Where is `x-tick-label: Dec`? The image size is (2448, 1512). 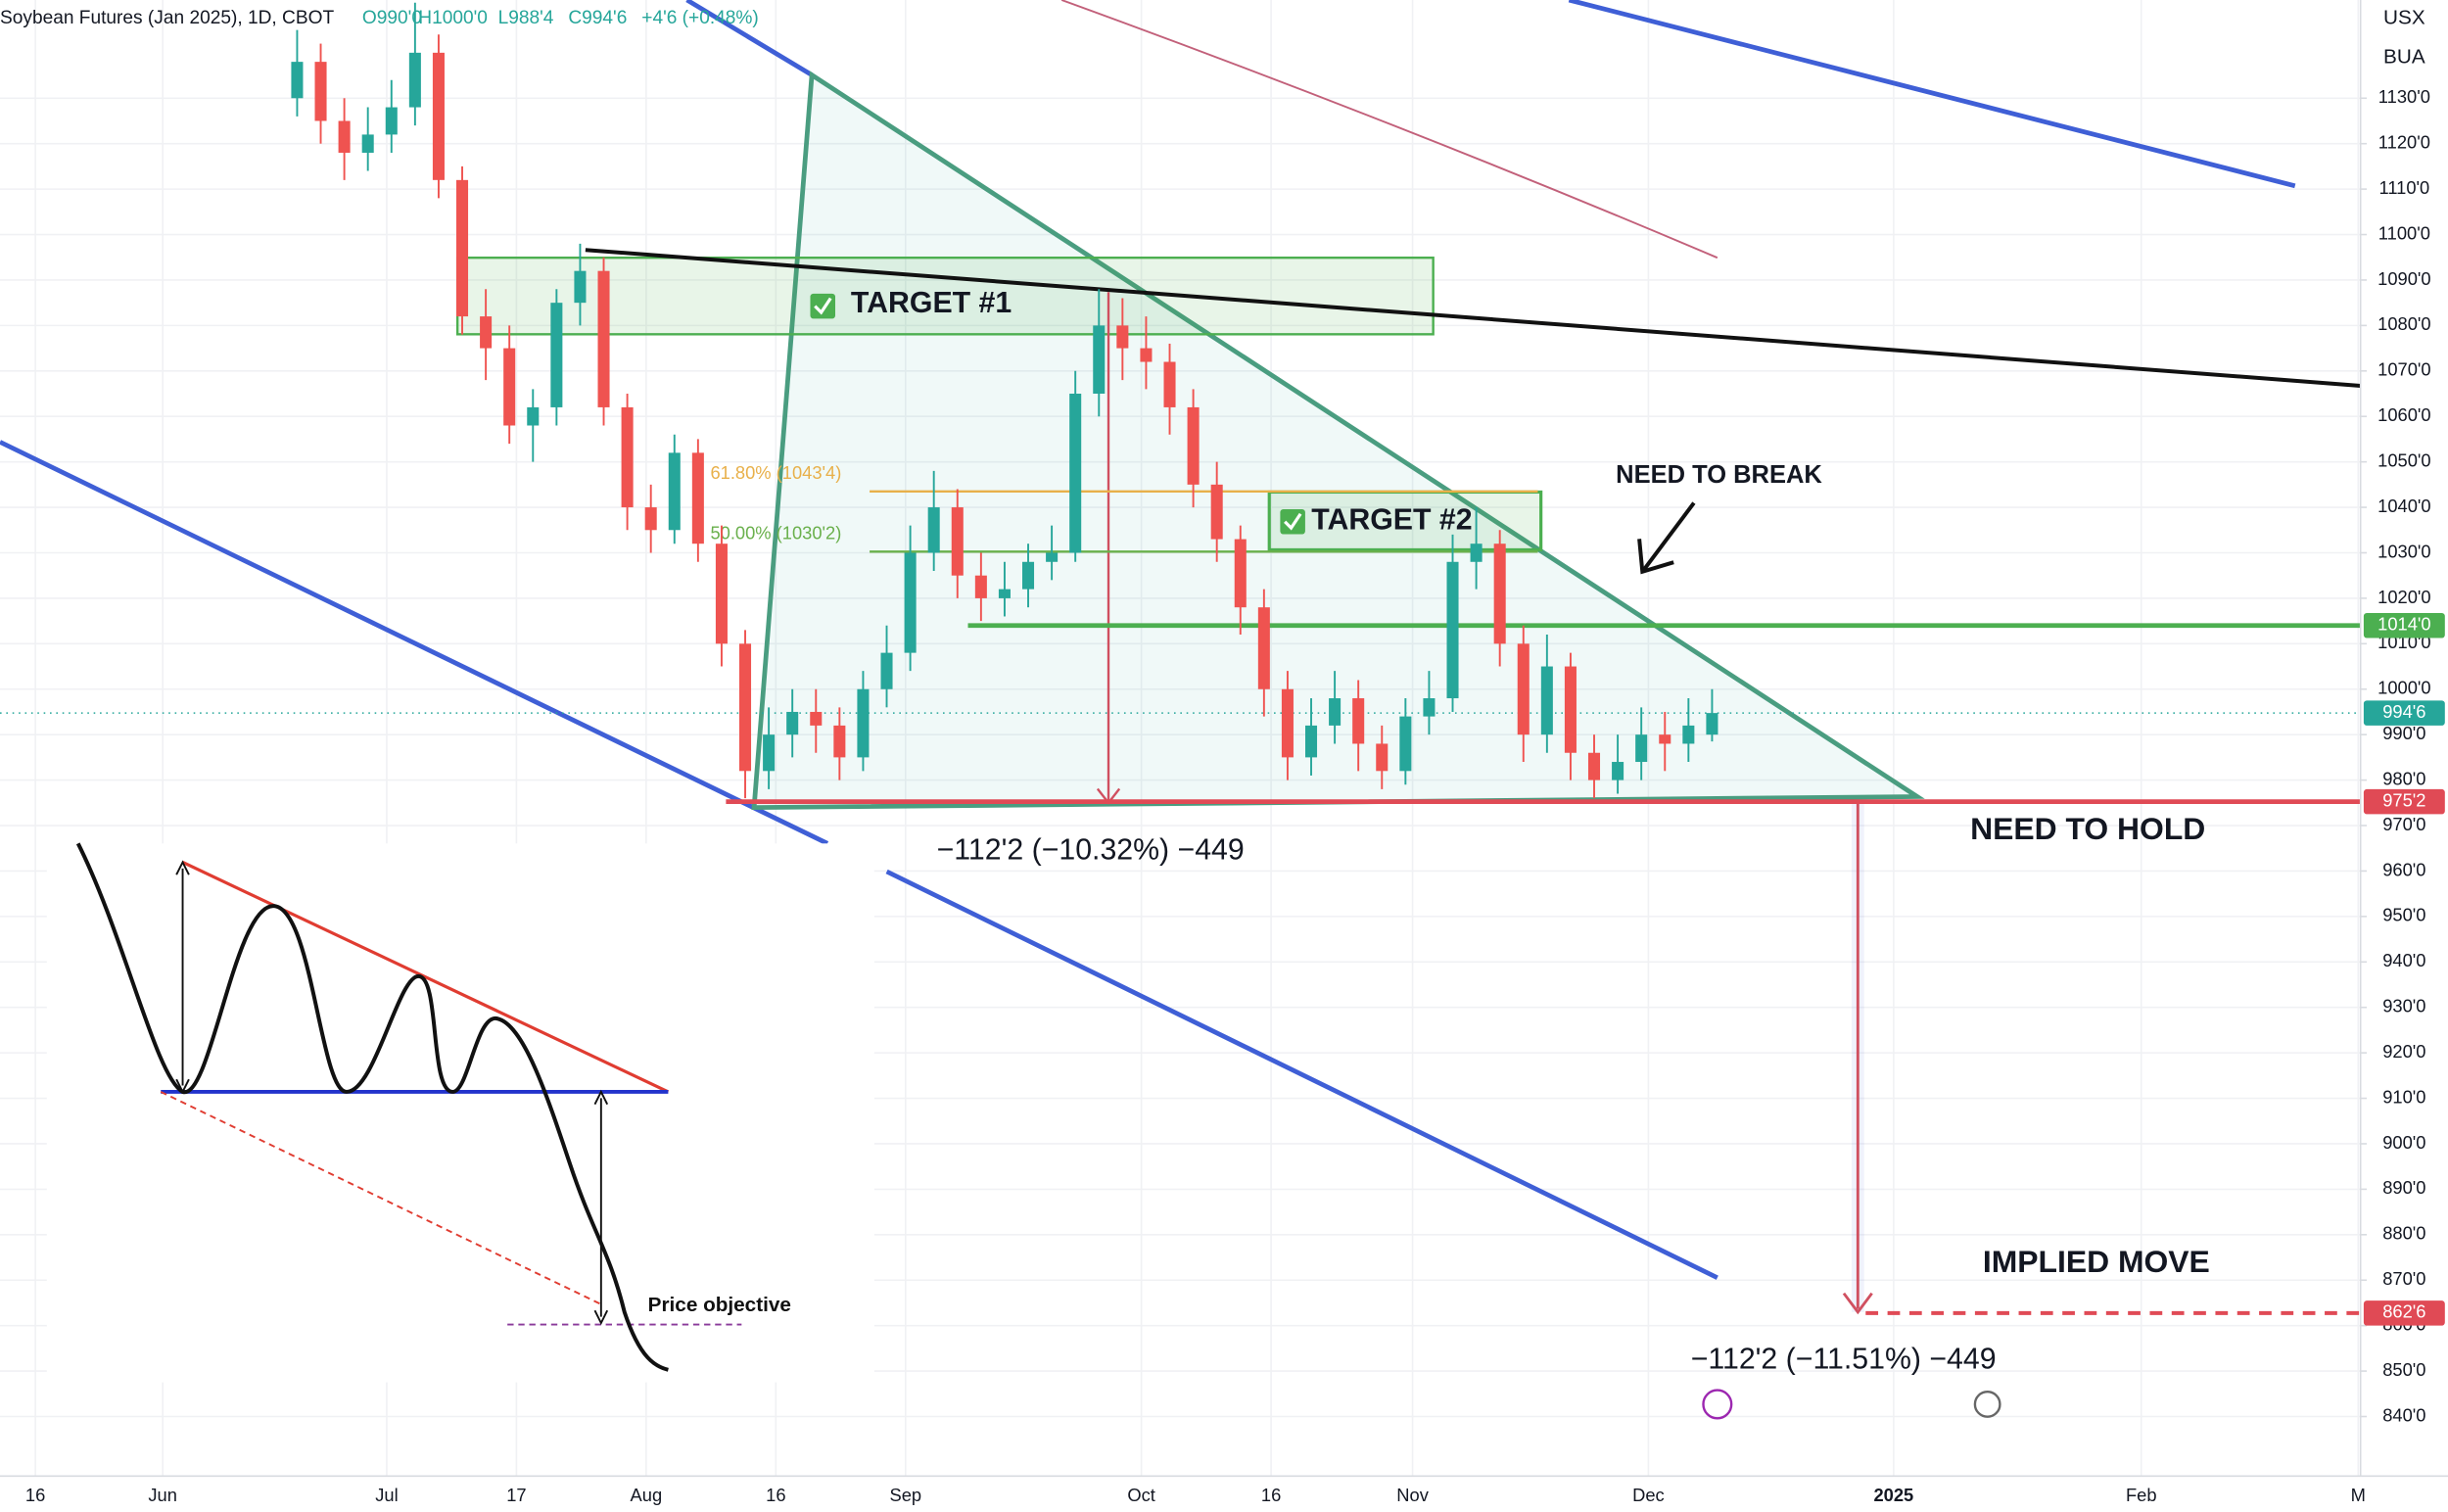
x-tick-label: Dec is located at coordinates (1648, 1495).